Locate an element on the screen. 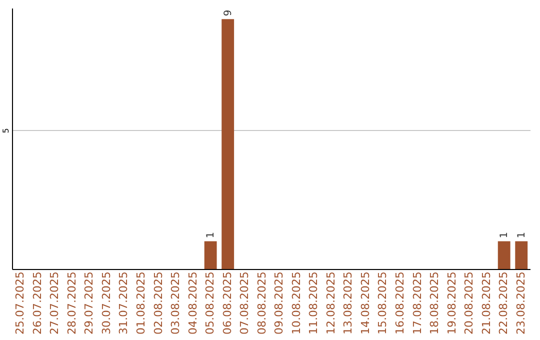 The width and height of the screenshot is (540, 340). x-tick-label: 03.08.2025 is located at coordinates (175, 303).